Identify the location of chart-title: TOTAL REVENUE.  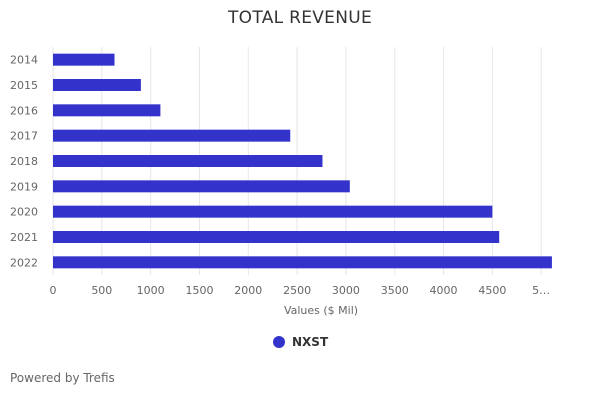
(300, 18).